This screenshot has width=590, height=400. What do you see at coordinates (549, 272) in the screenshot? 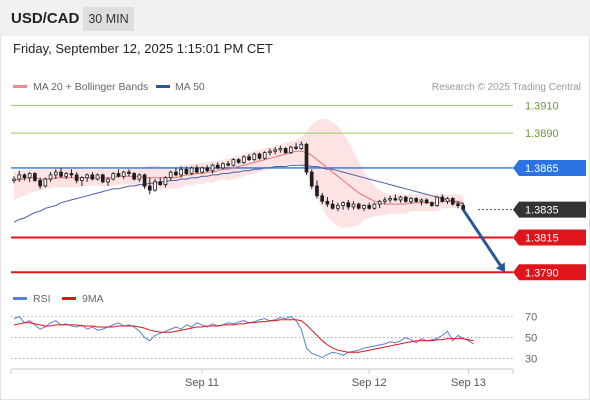
I see `support-2-tag` at bounding box center [549, 272].